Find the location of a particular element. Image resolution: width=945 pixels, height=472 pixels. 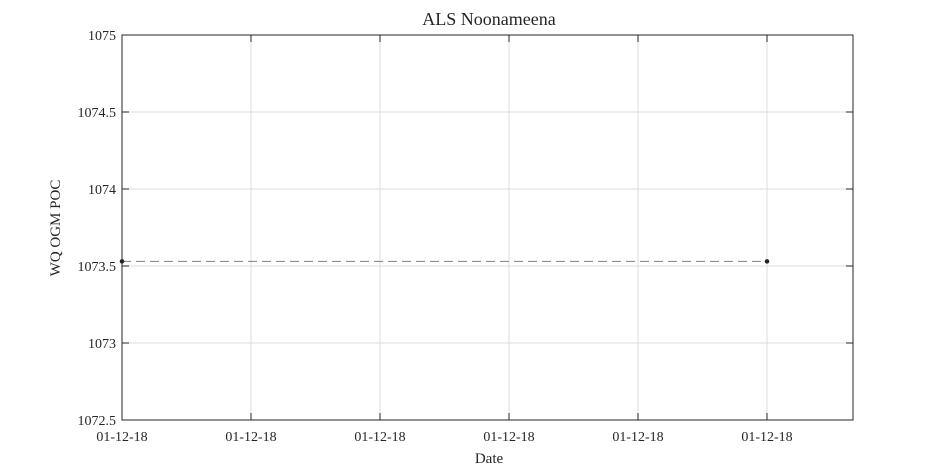

data-point is located at coordinates (767, 261).